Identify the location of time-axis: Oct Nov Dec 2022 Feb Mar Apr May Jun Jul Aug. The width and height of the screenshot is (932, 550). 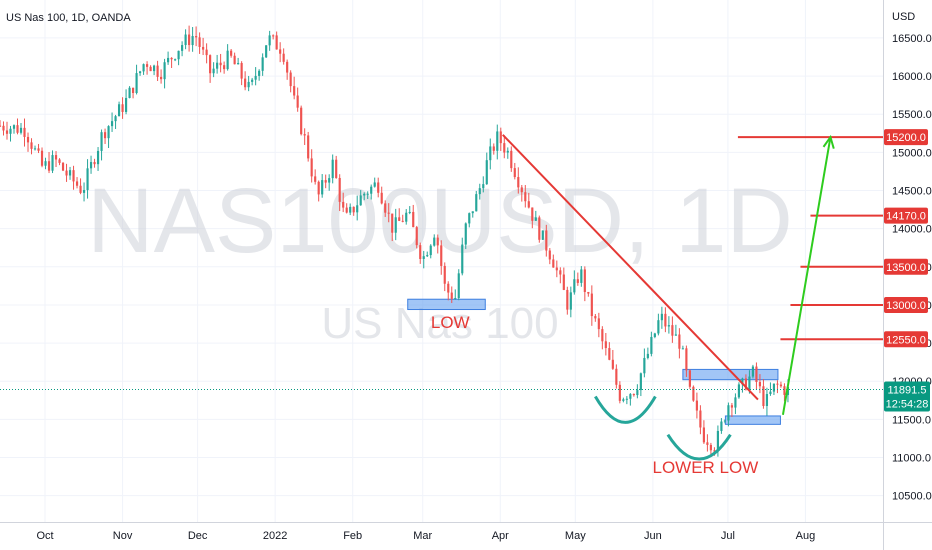
(425, 536).